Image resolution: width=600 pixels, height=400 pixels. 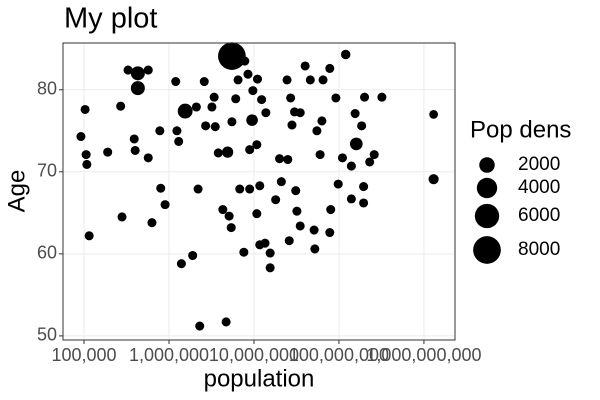 I want to click on y-tick-label: 80, so click(x=47, y=89).